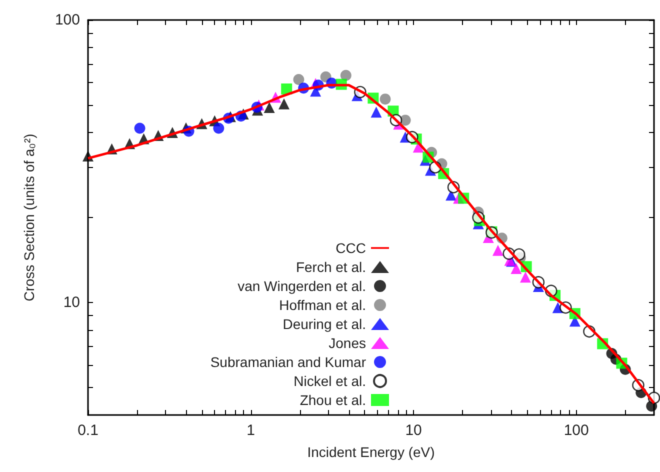 This screenshot has height=472, width=660. Describe the element at coordinates (347, 343) in the screenshot. I see `legend-label: Jones` at that location.